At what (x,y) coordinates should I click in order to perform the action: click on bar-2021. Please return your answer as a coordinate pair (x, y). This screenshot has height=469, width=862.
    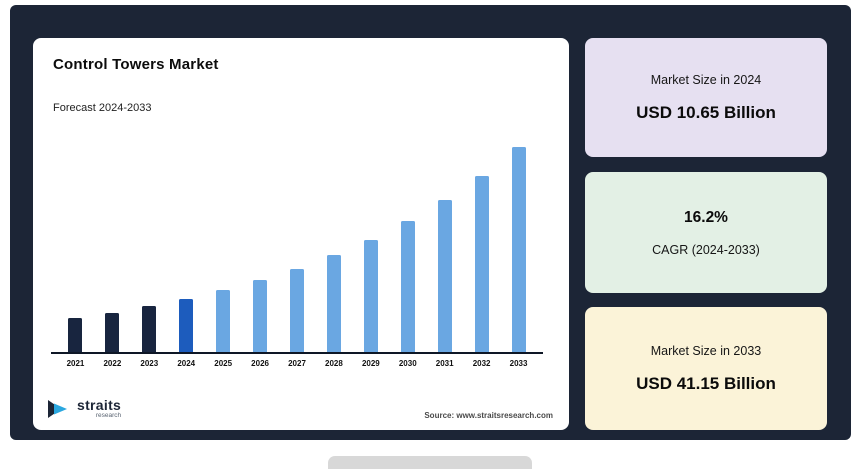
    Looking at the image, I should click on (75, 335).